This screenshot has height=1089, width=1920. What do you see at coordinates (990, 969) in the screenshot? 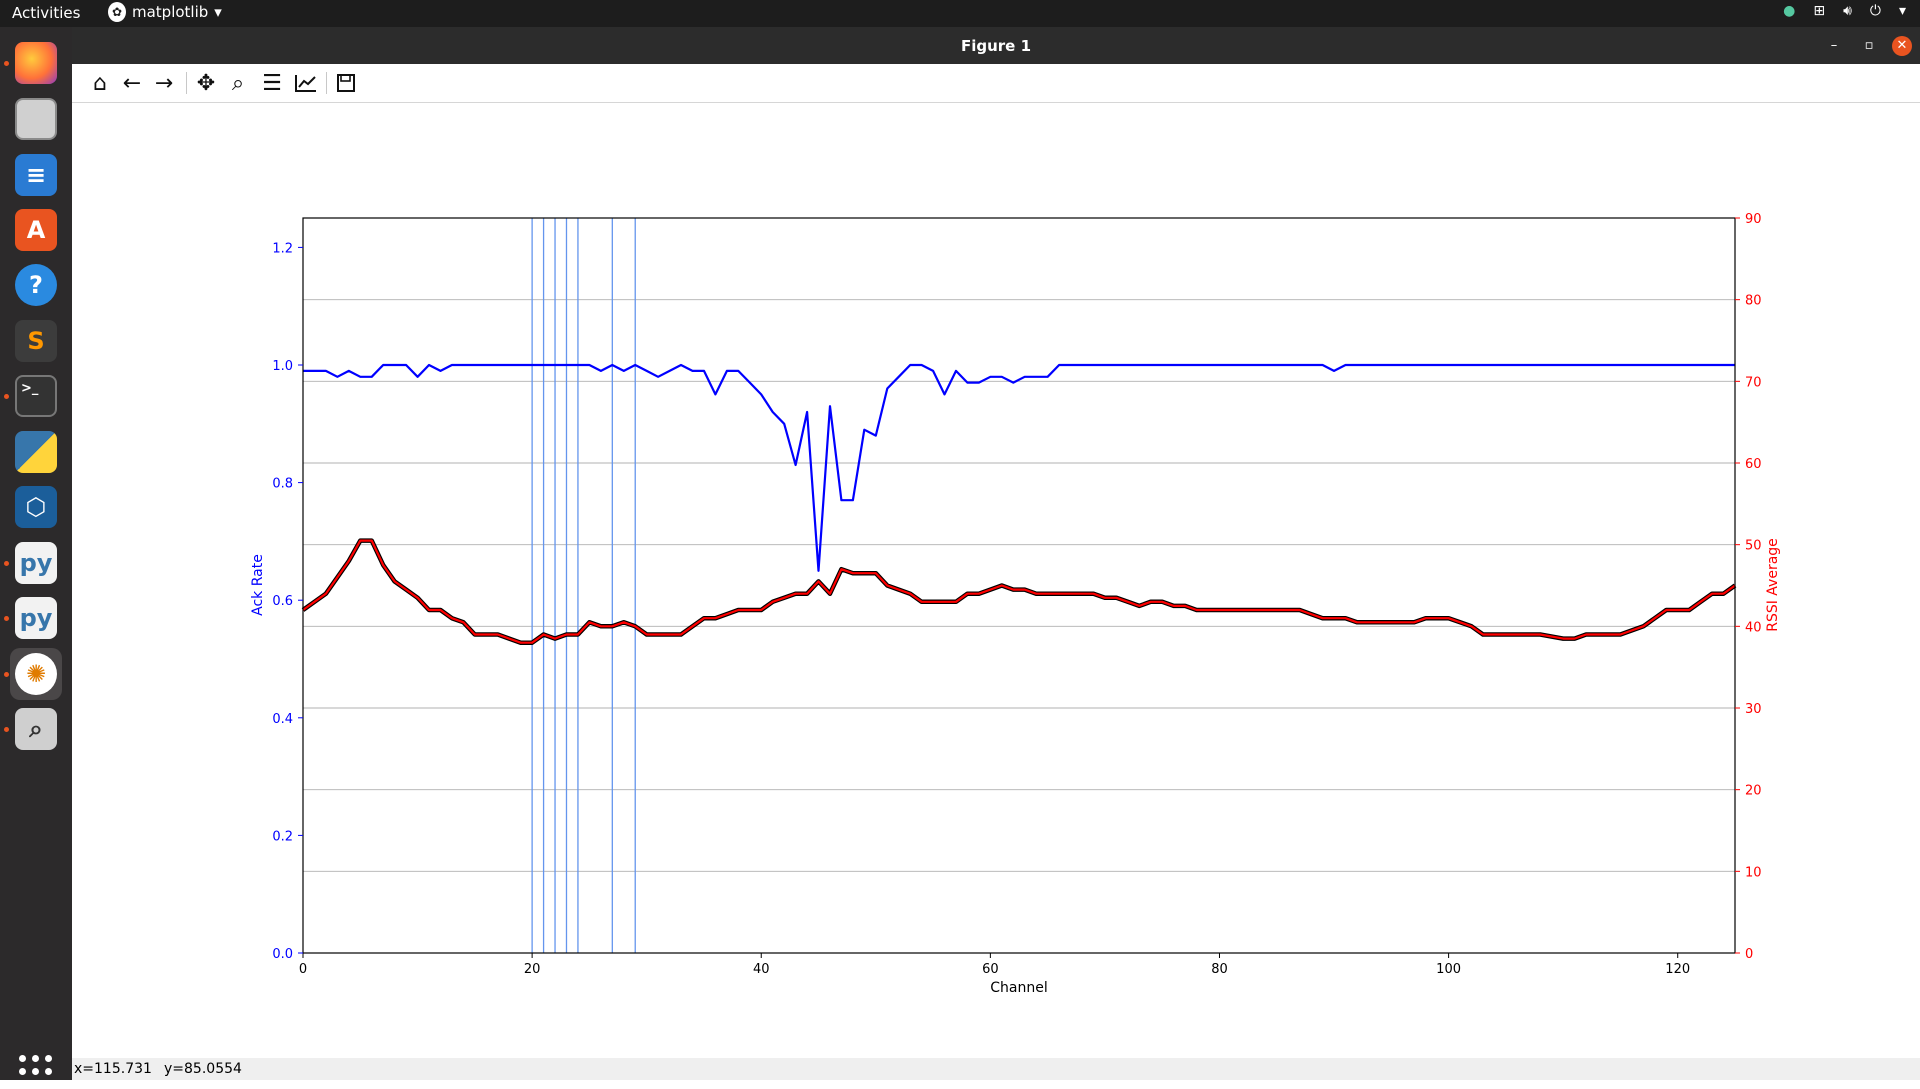
I see `x-tick-label: 60` at bounding box center [990, 969].